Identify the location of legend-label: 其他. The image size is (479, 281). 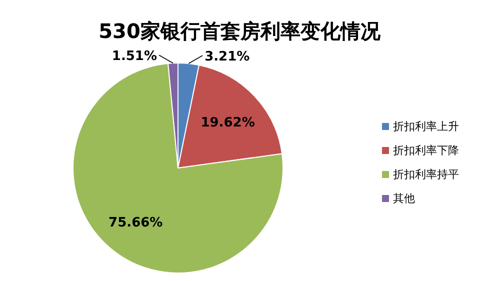
(404, 198).